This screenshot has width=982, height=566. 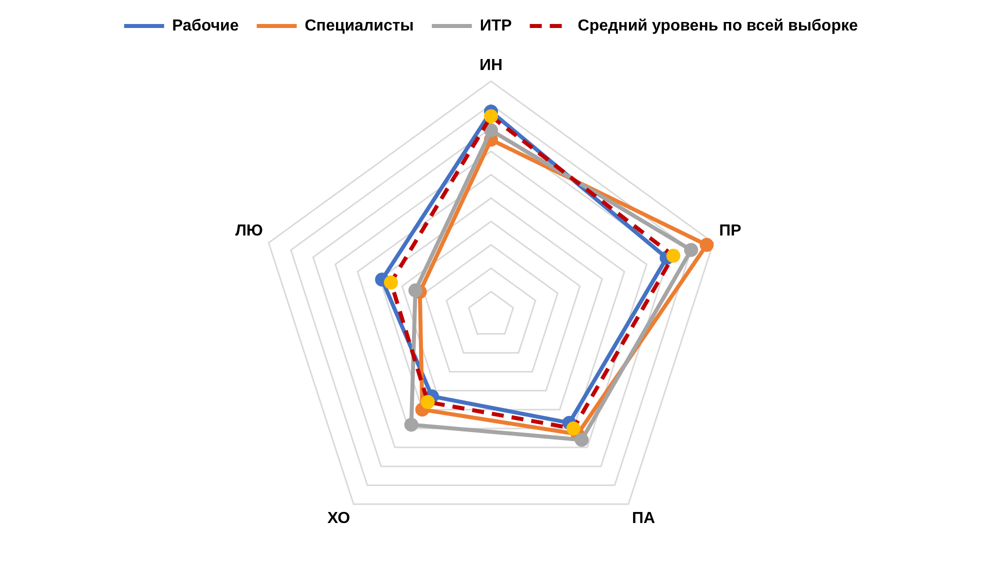 What do you see at coordinates (718, 25) in the screenshot?
I see `legend-label: Средний уровень по всей выборке` at bounding box center [718, 25].